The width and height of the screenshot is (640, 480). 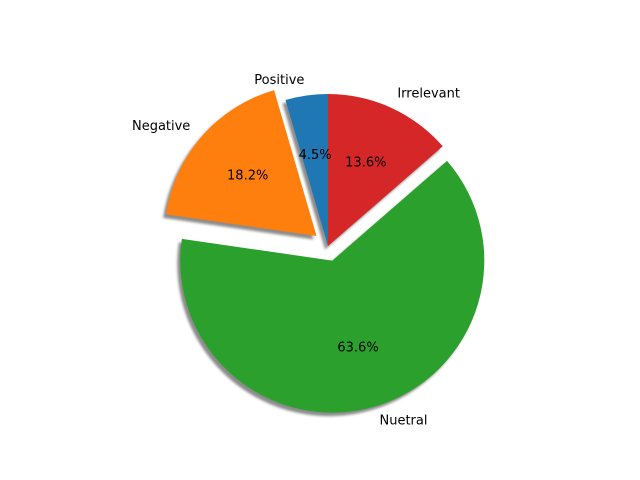 What do you see at coordinates (428, 93) in the screenshot?
I see `slice-label-irrelevant: Irrelevant` at bounding box center [428, 93].